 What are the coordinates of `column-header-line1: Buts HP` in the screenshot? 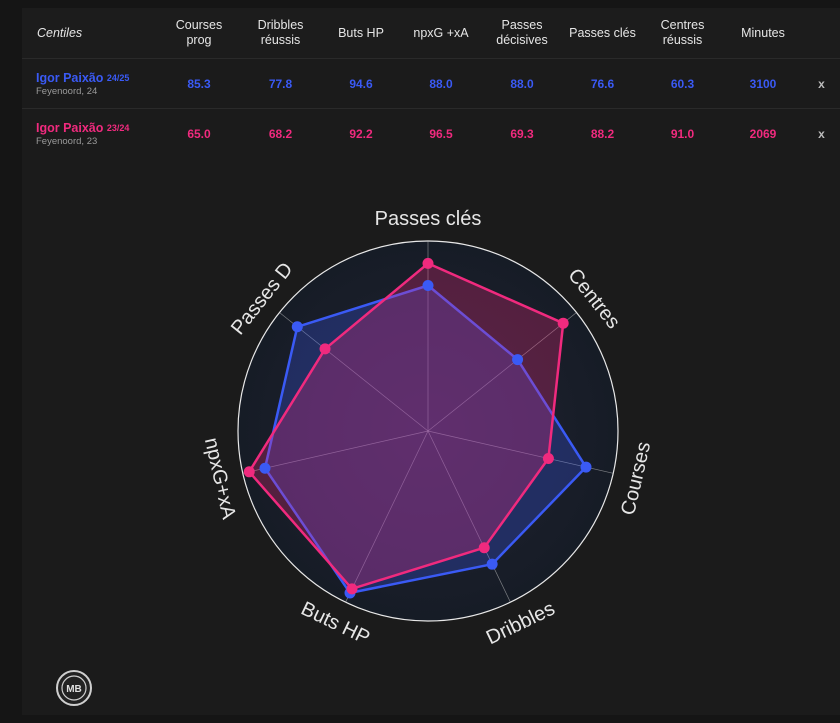 It's located at (361, 32).